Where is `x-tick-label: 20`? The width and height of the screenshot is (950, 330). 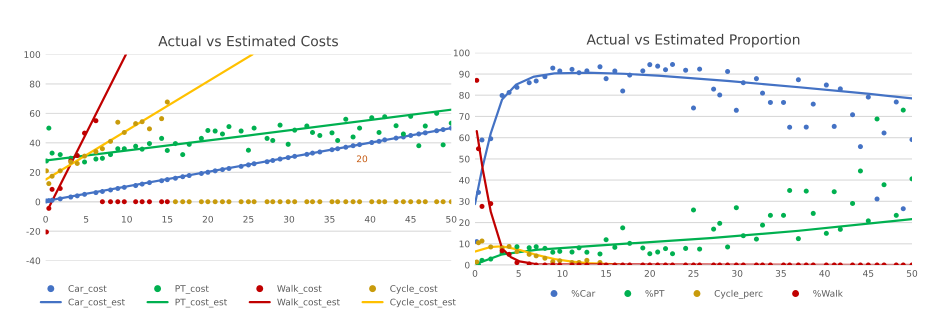
x-tick-label: 20 is located at coordinates (649, 273).